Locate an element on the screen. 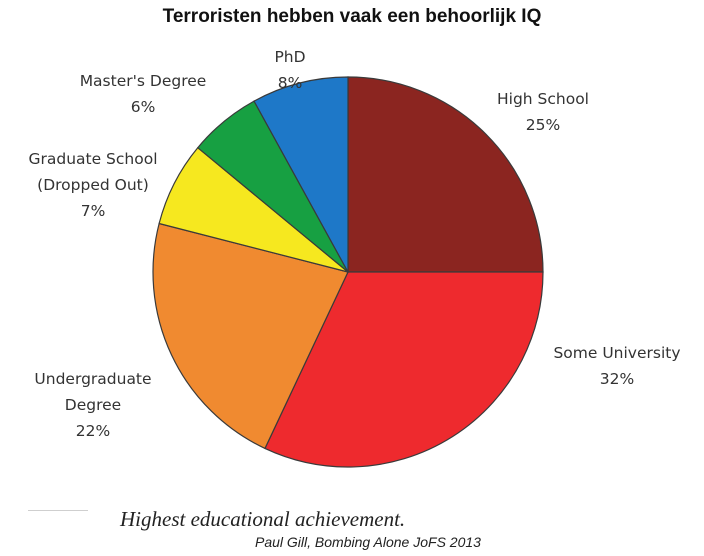  slice-percent: 8% is located at coordinates (290, 83).